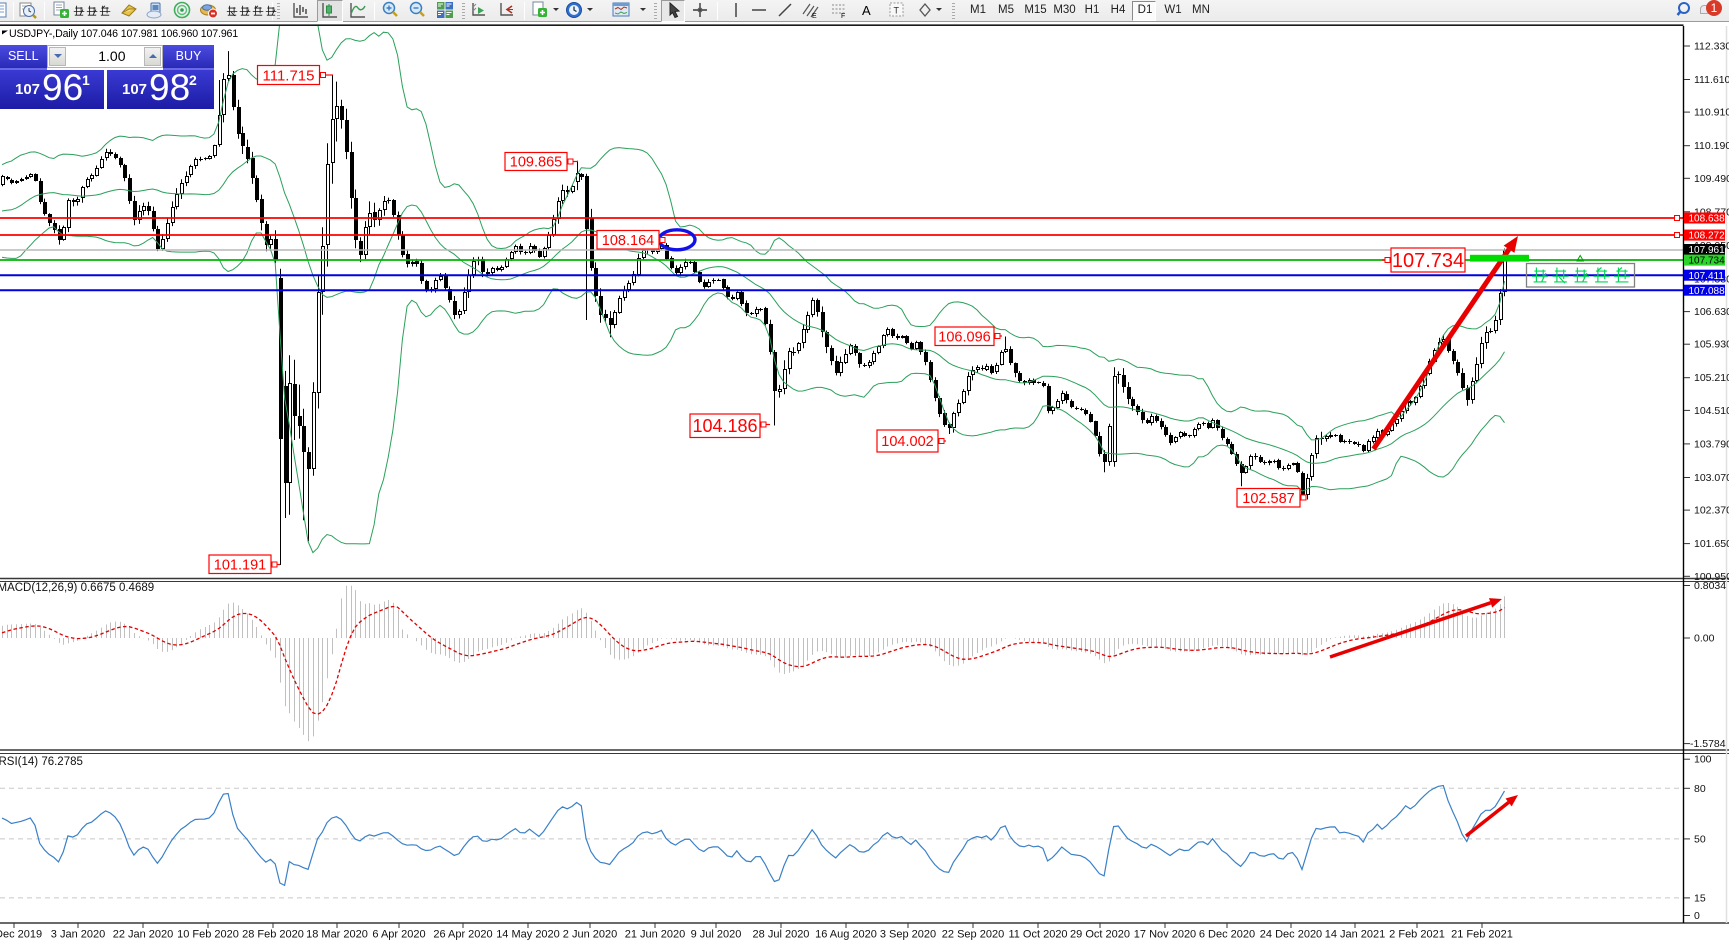 The width and height of the screenshot is (1729, 943). I want to click on svg-text: 28 Jul 2020, so click(781, 935).